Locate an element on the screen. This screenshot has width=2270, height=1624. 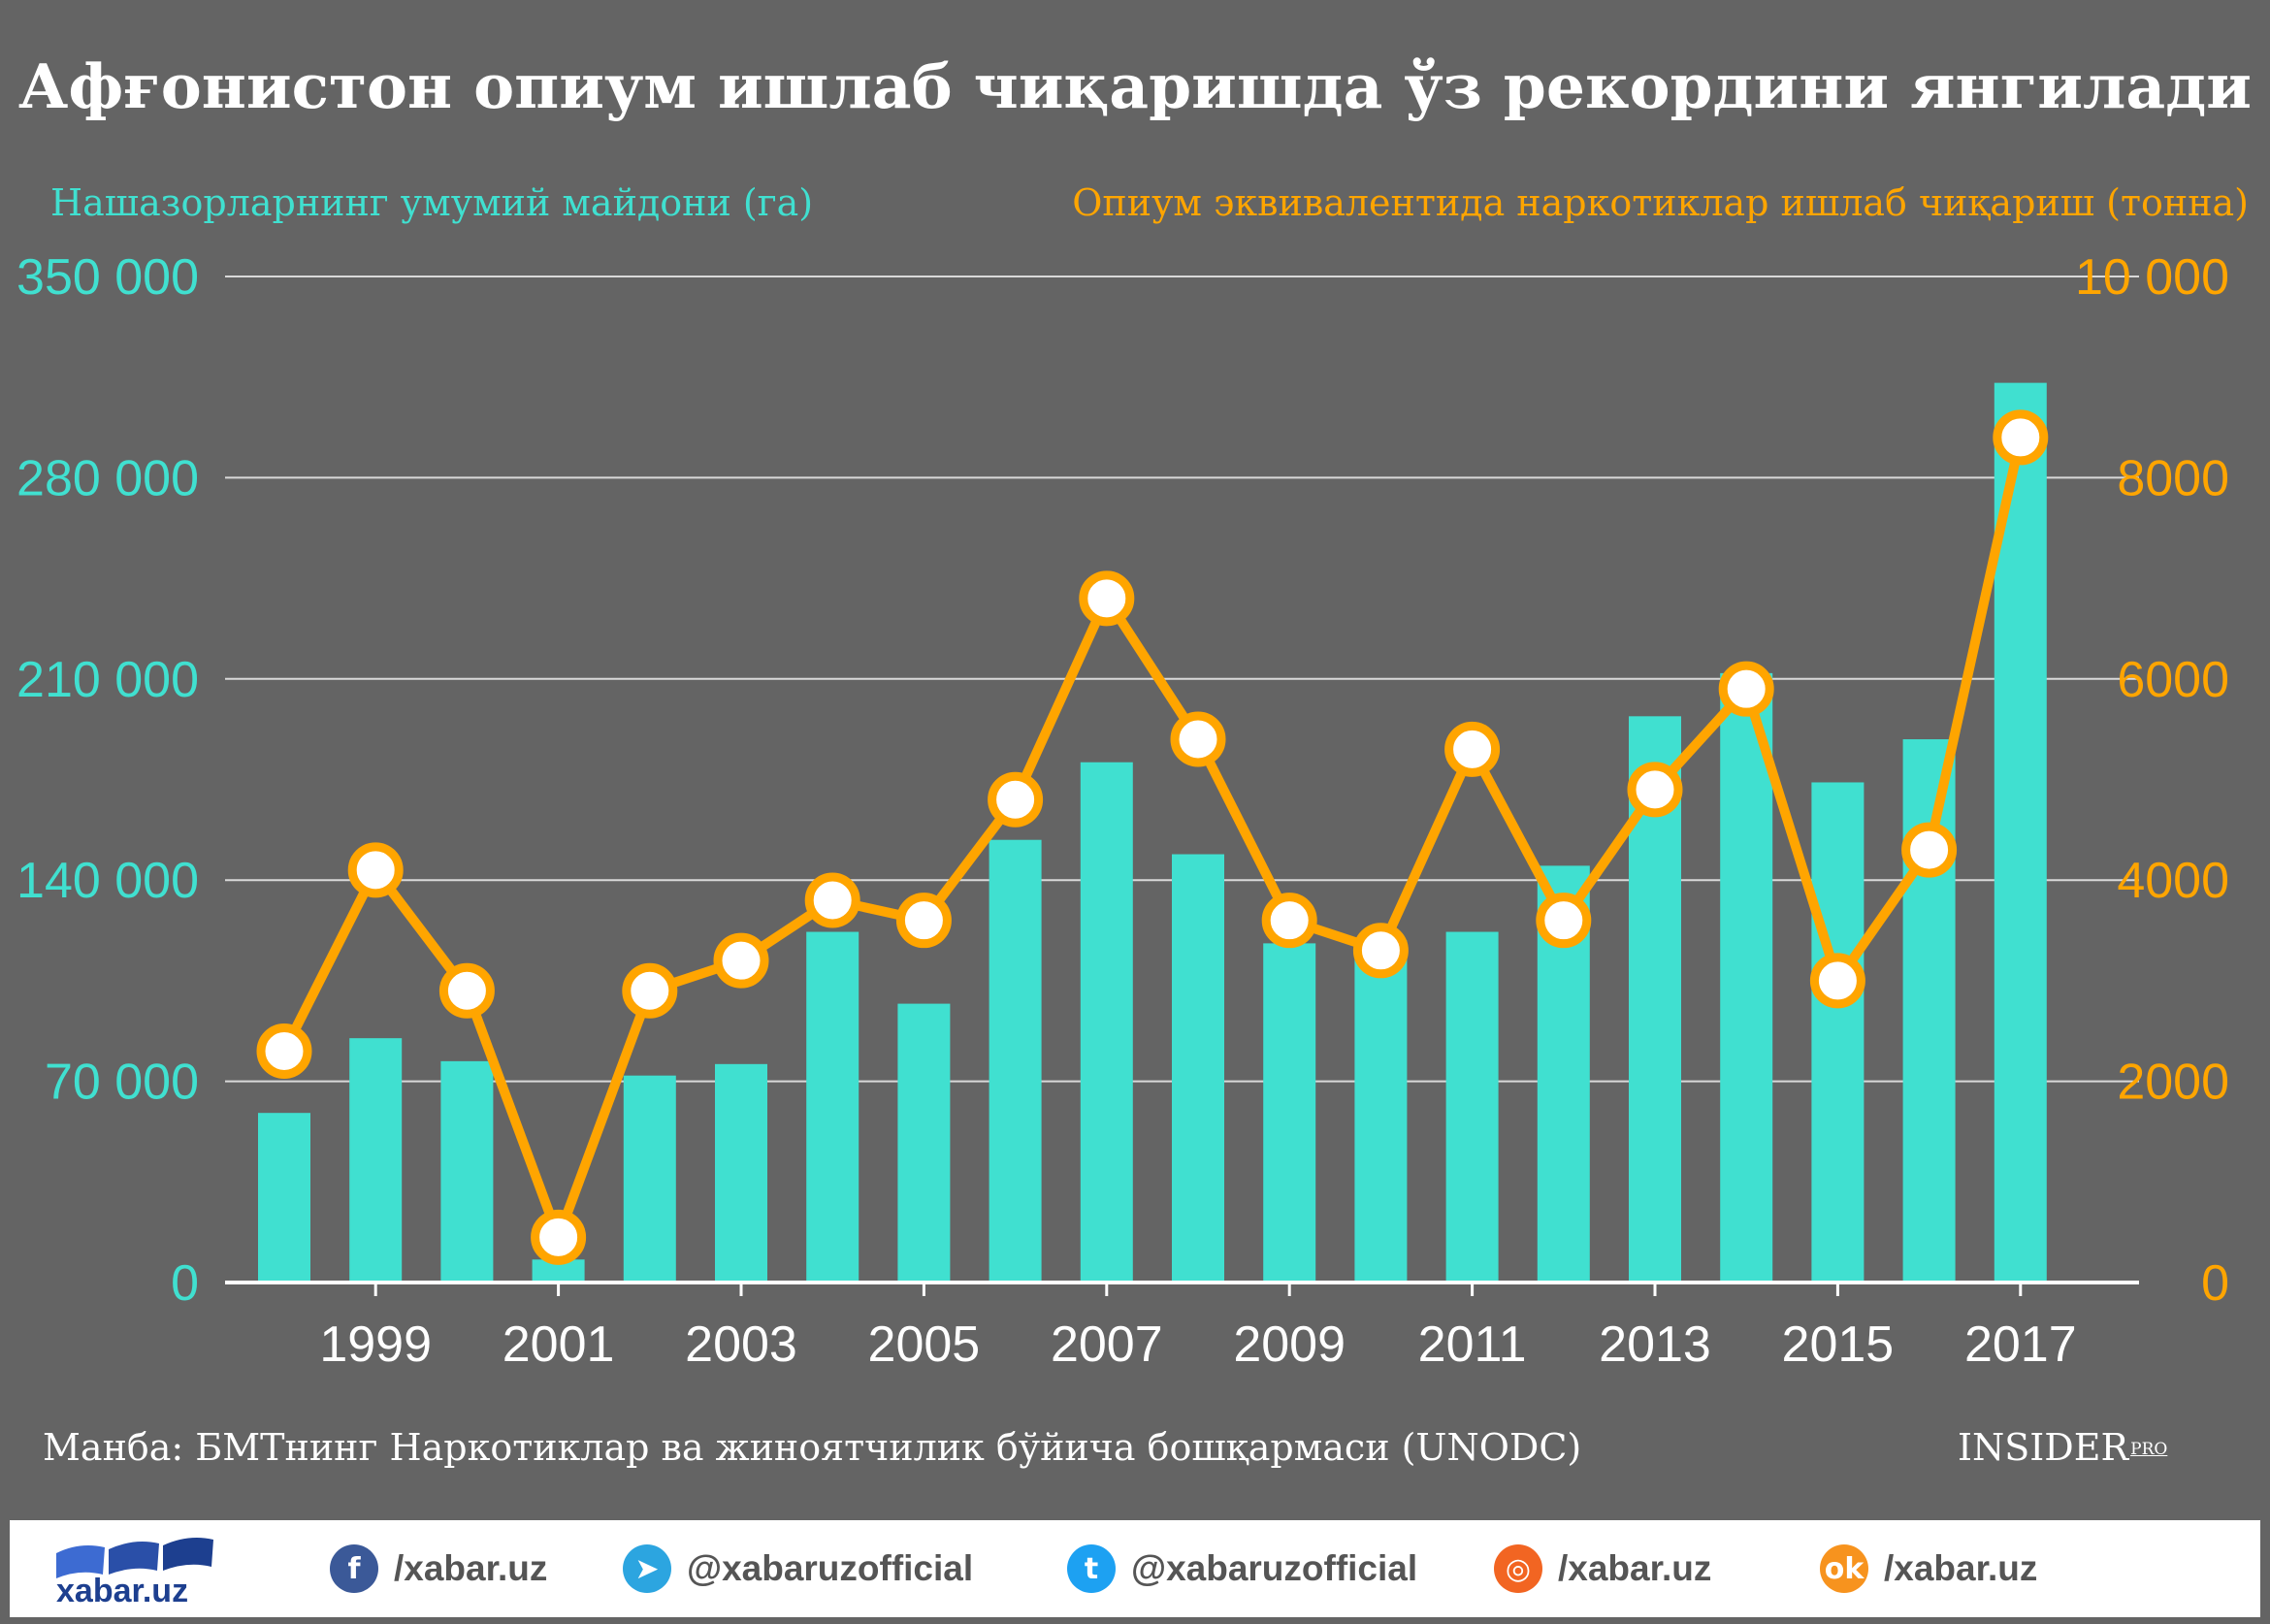
telegram-icon: ➤ is located at coordinates (647, 1568).